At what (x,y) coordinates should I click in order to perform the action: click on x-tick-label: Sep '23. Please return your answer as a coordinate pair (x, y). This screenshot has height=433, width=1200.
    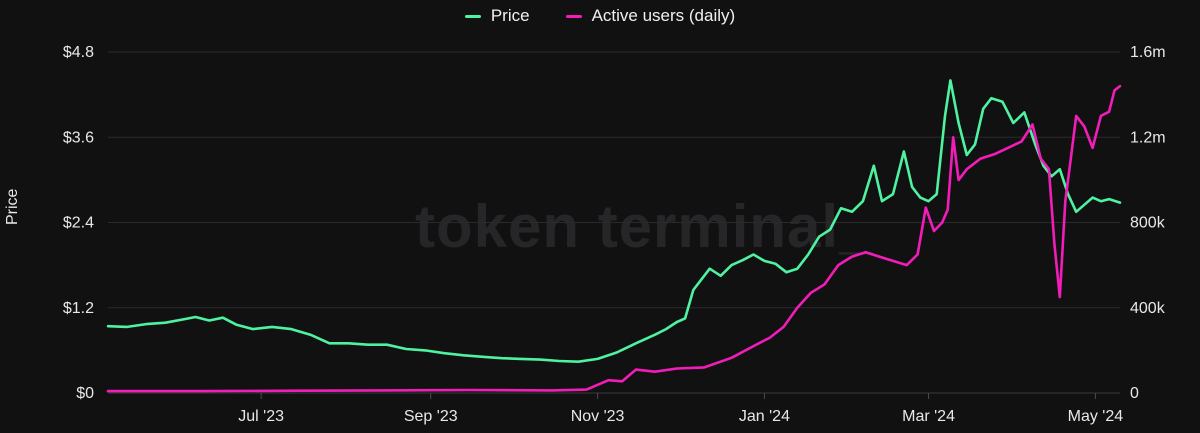
    Looking at the image, I should click on (431, 416).